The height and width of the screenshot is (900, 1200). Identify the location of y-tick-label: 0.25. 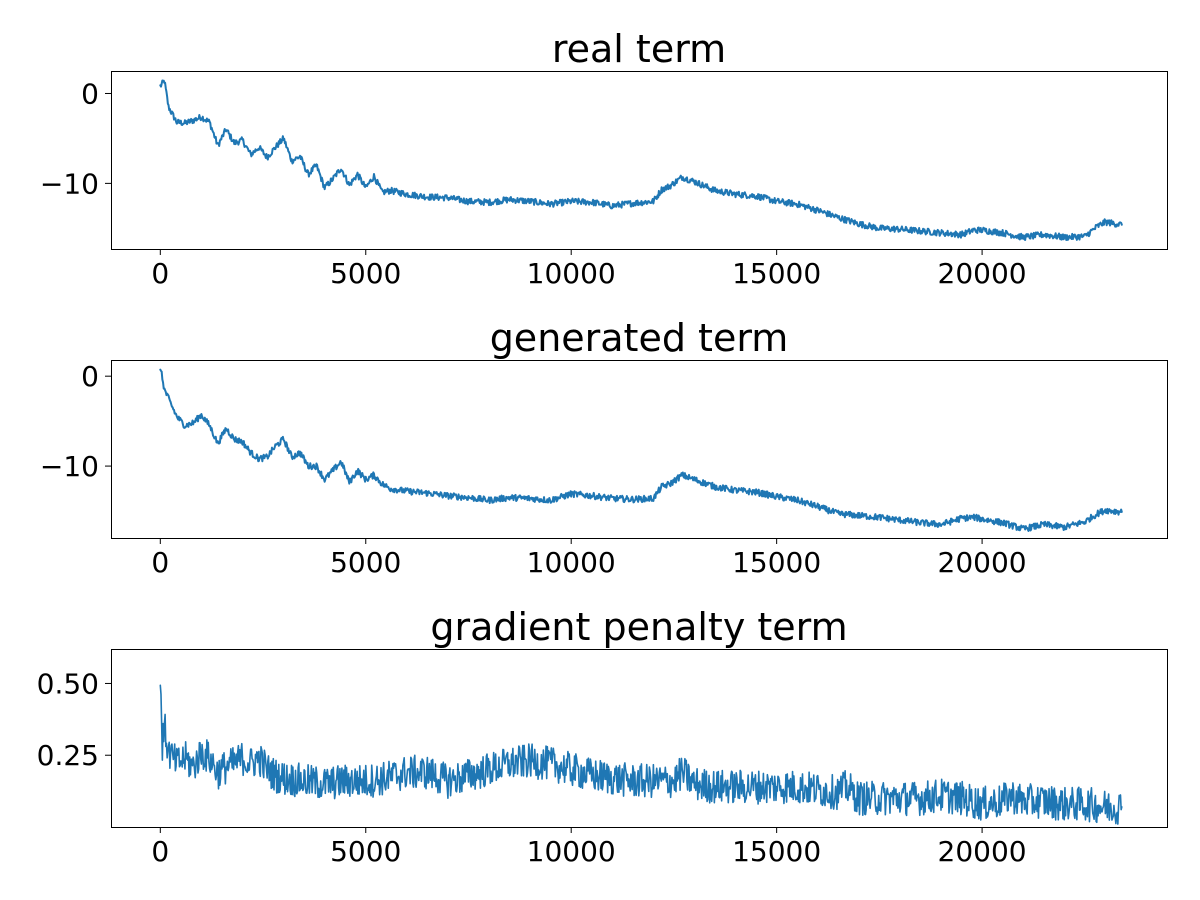
(68, 755).